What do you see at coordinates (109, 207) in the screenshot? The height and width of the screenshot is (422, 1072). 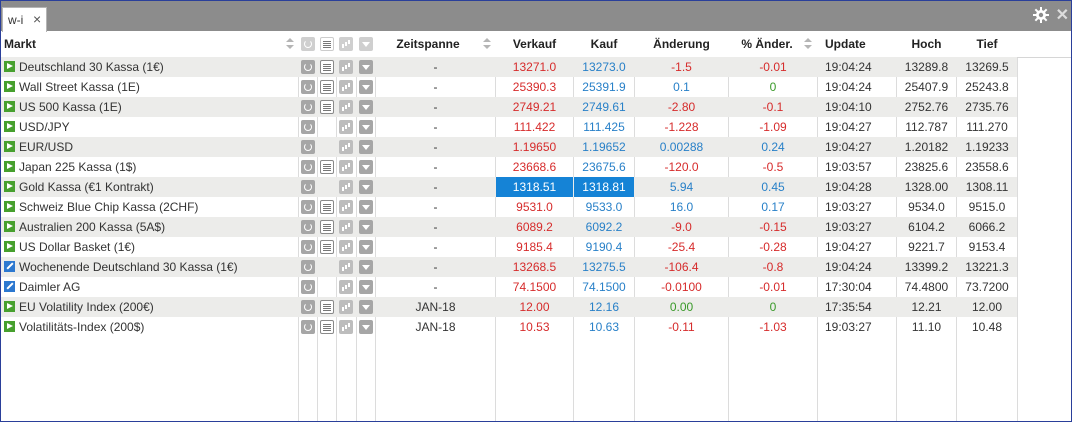 I see `market-name: Schweiz Blue Chip Kassa (2CHF)` at bounding box center [109, 207].